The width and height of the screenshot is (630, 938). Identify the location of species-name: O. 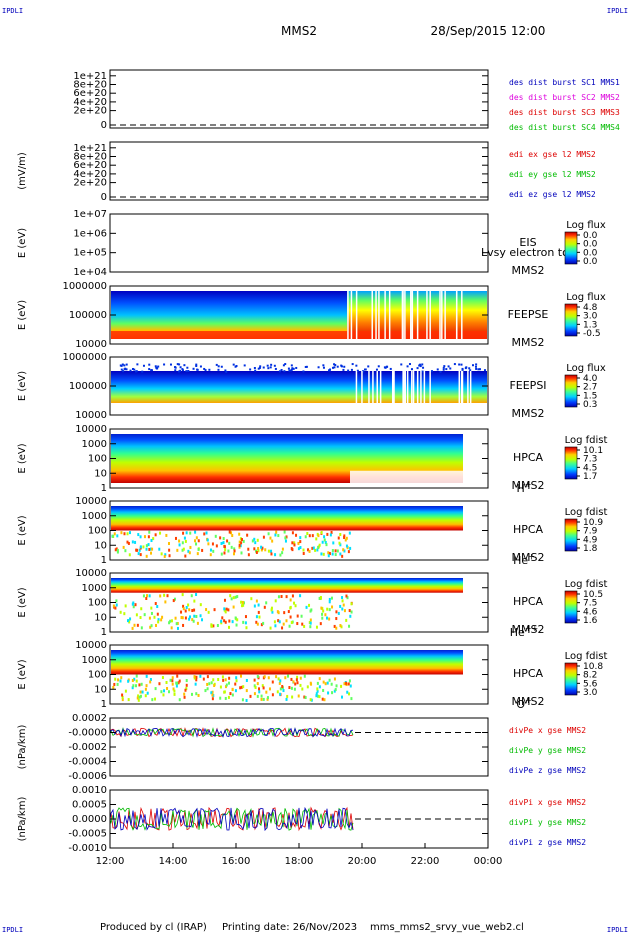
(520, 704).